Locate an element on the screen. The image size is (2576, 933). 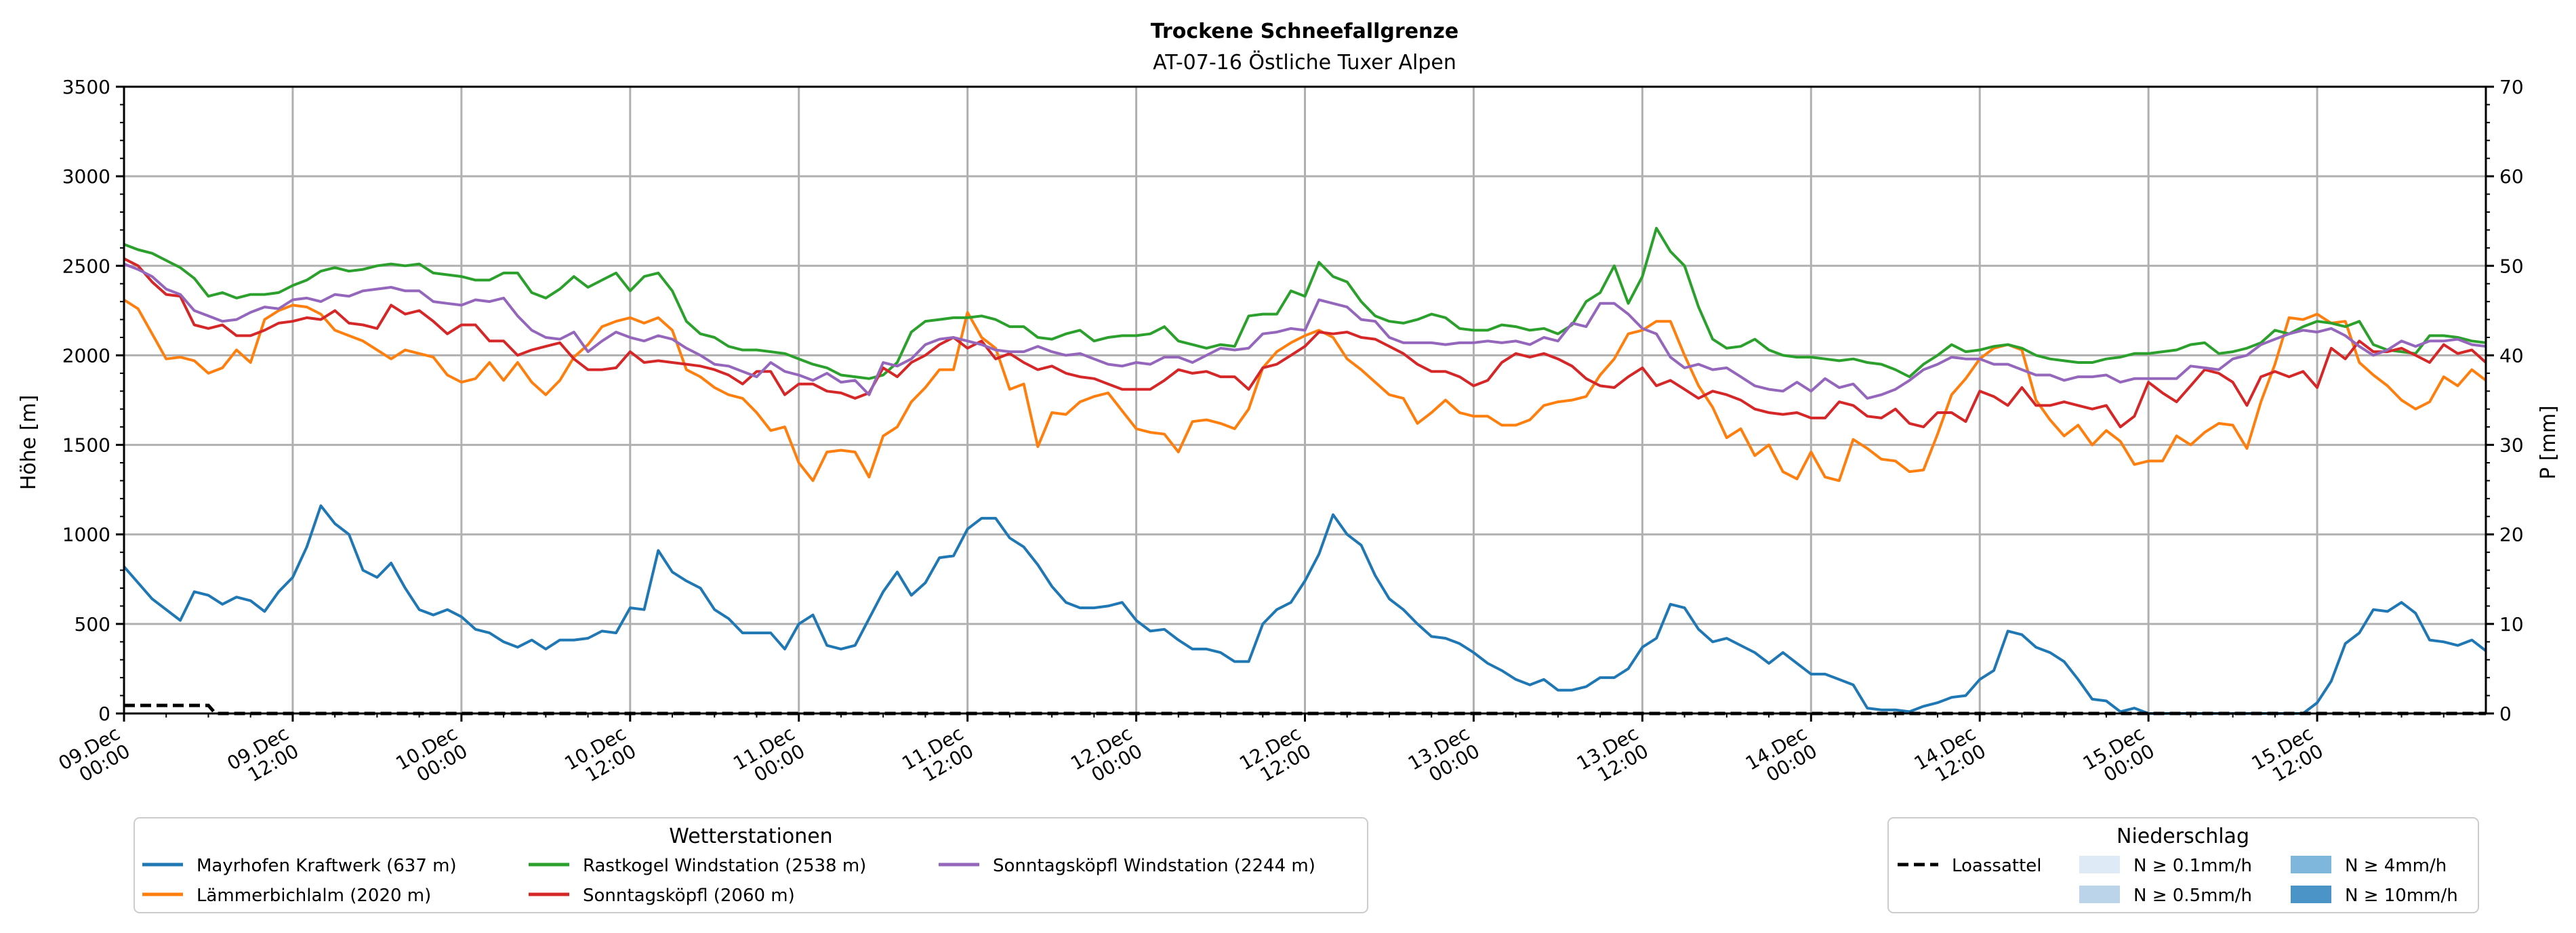
y-tick-label: 3000 is located at coordinates (86, 176).